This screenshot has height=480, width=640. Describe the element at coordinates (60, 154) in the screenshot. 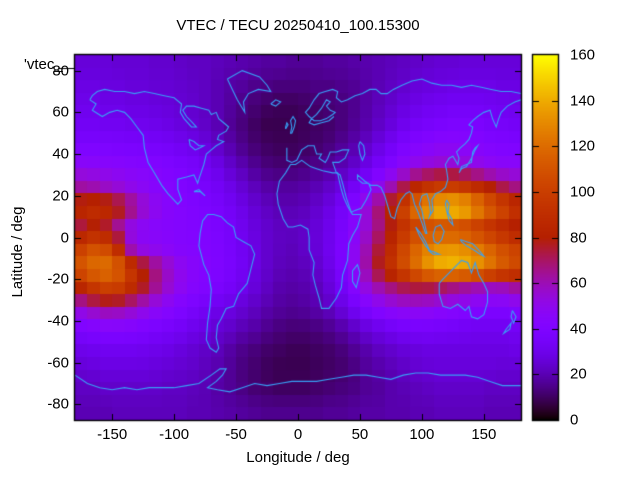

I see `y-tick-label: 40` at that location.